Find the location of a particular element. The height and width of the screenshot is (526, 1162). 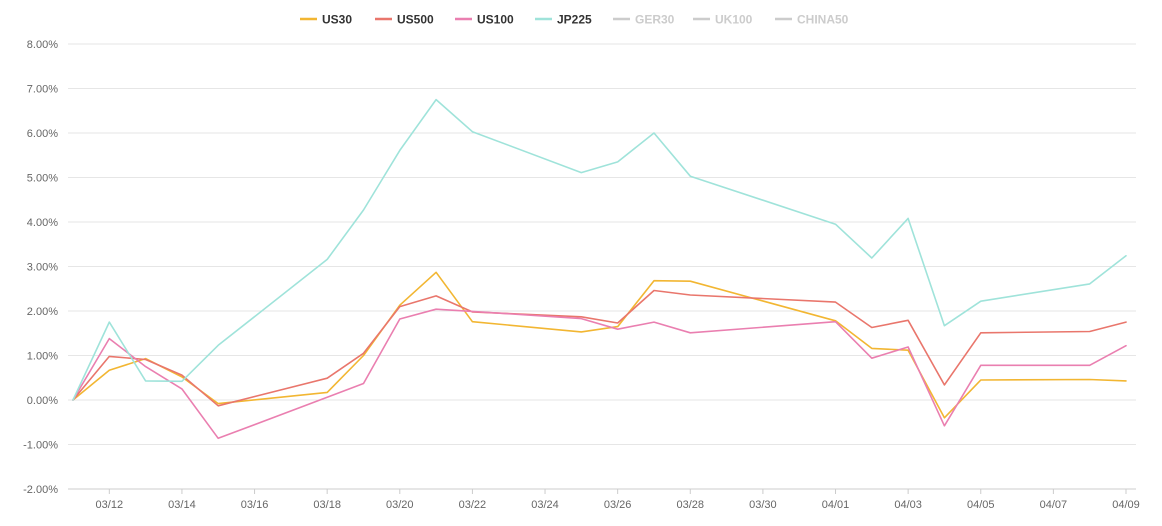

legend-label: US100 is located at coordinates (495, 20).